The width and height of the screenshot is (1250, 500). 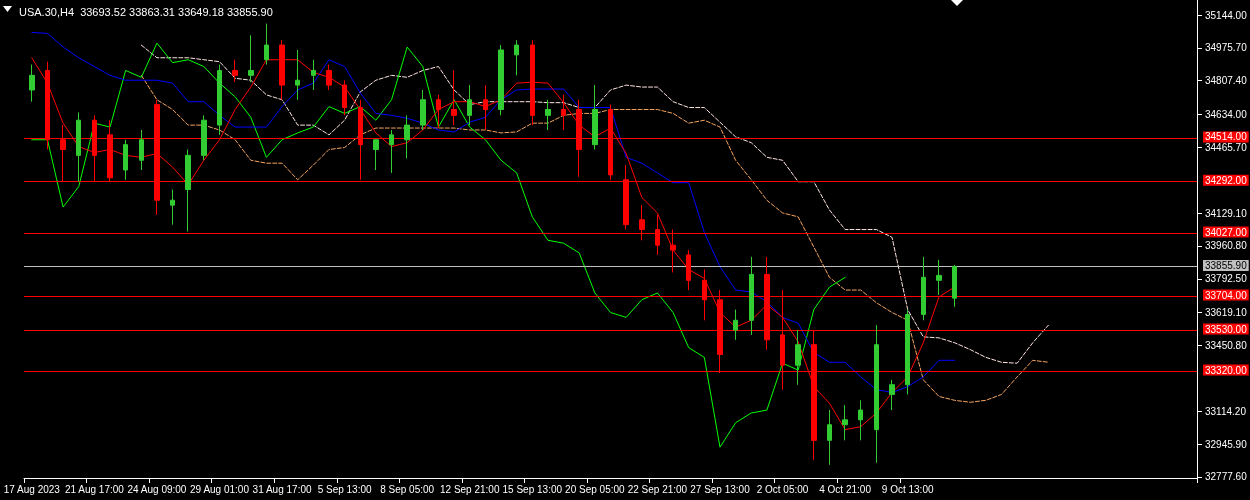 What do you see at coordinates (1226, 313) in the screenshot?
I see `y-tick-label: 33619.10` at bounding box center [1226, 313].